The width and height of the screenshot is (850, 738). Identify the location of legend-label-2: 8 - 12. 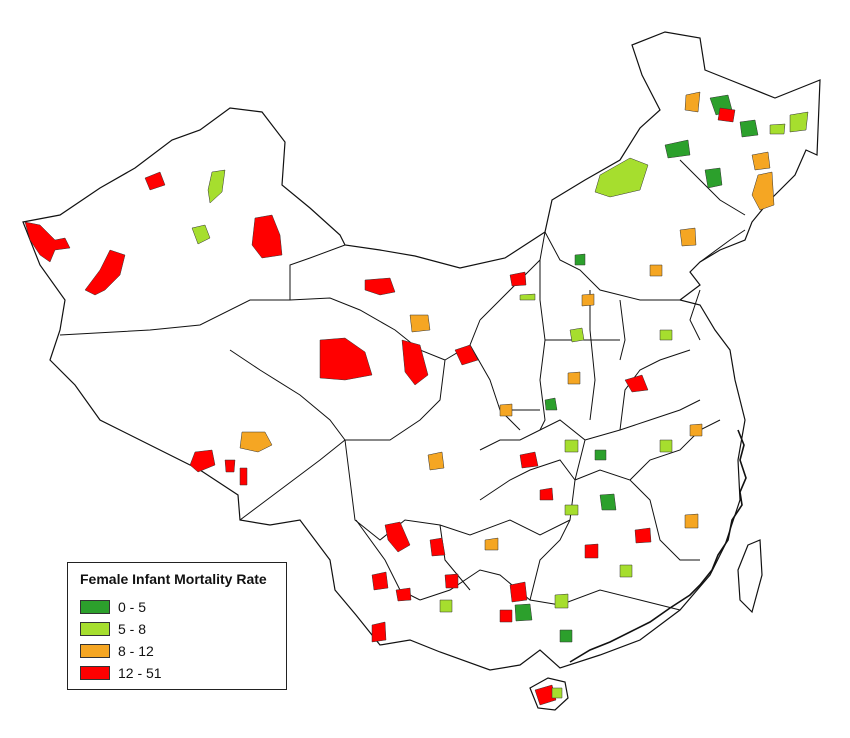
(136, 651).